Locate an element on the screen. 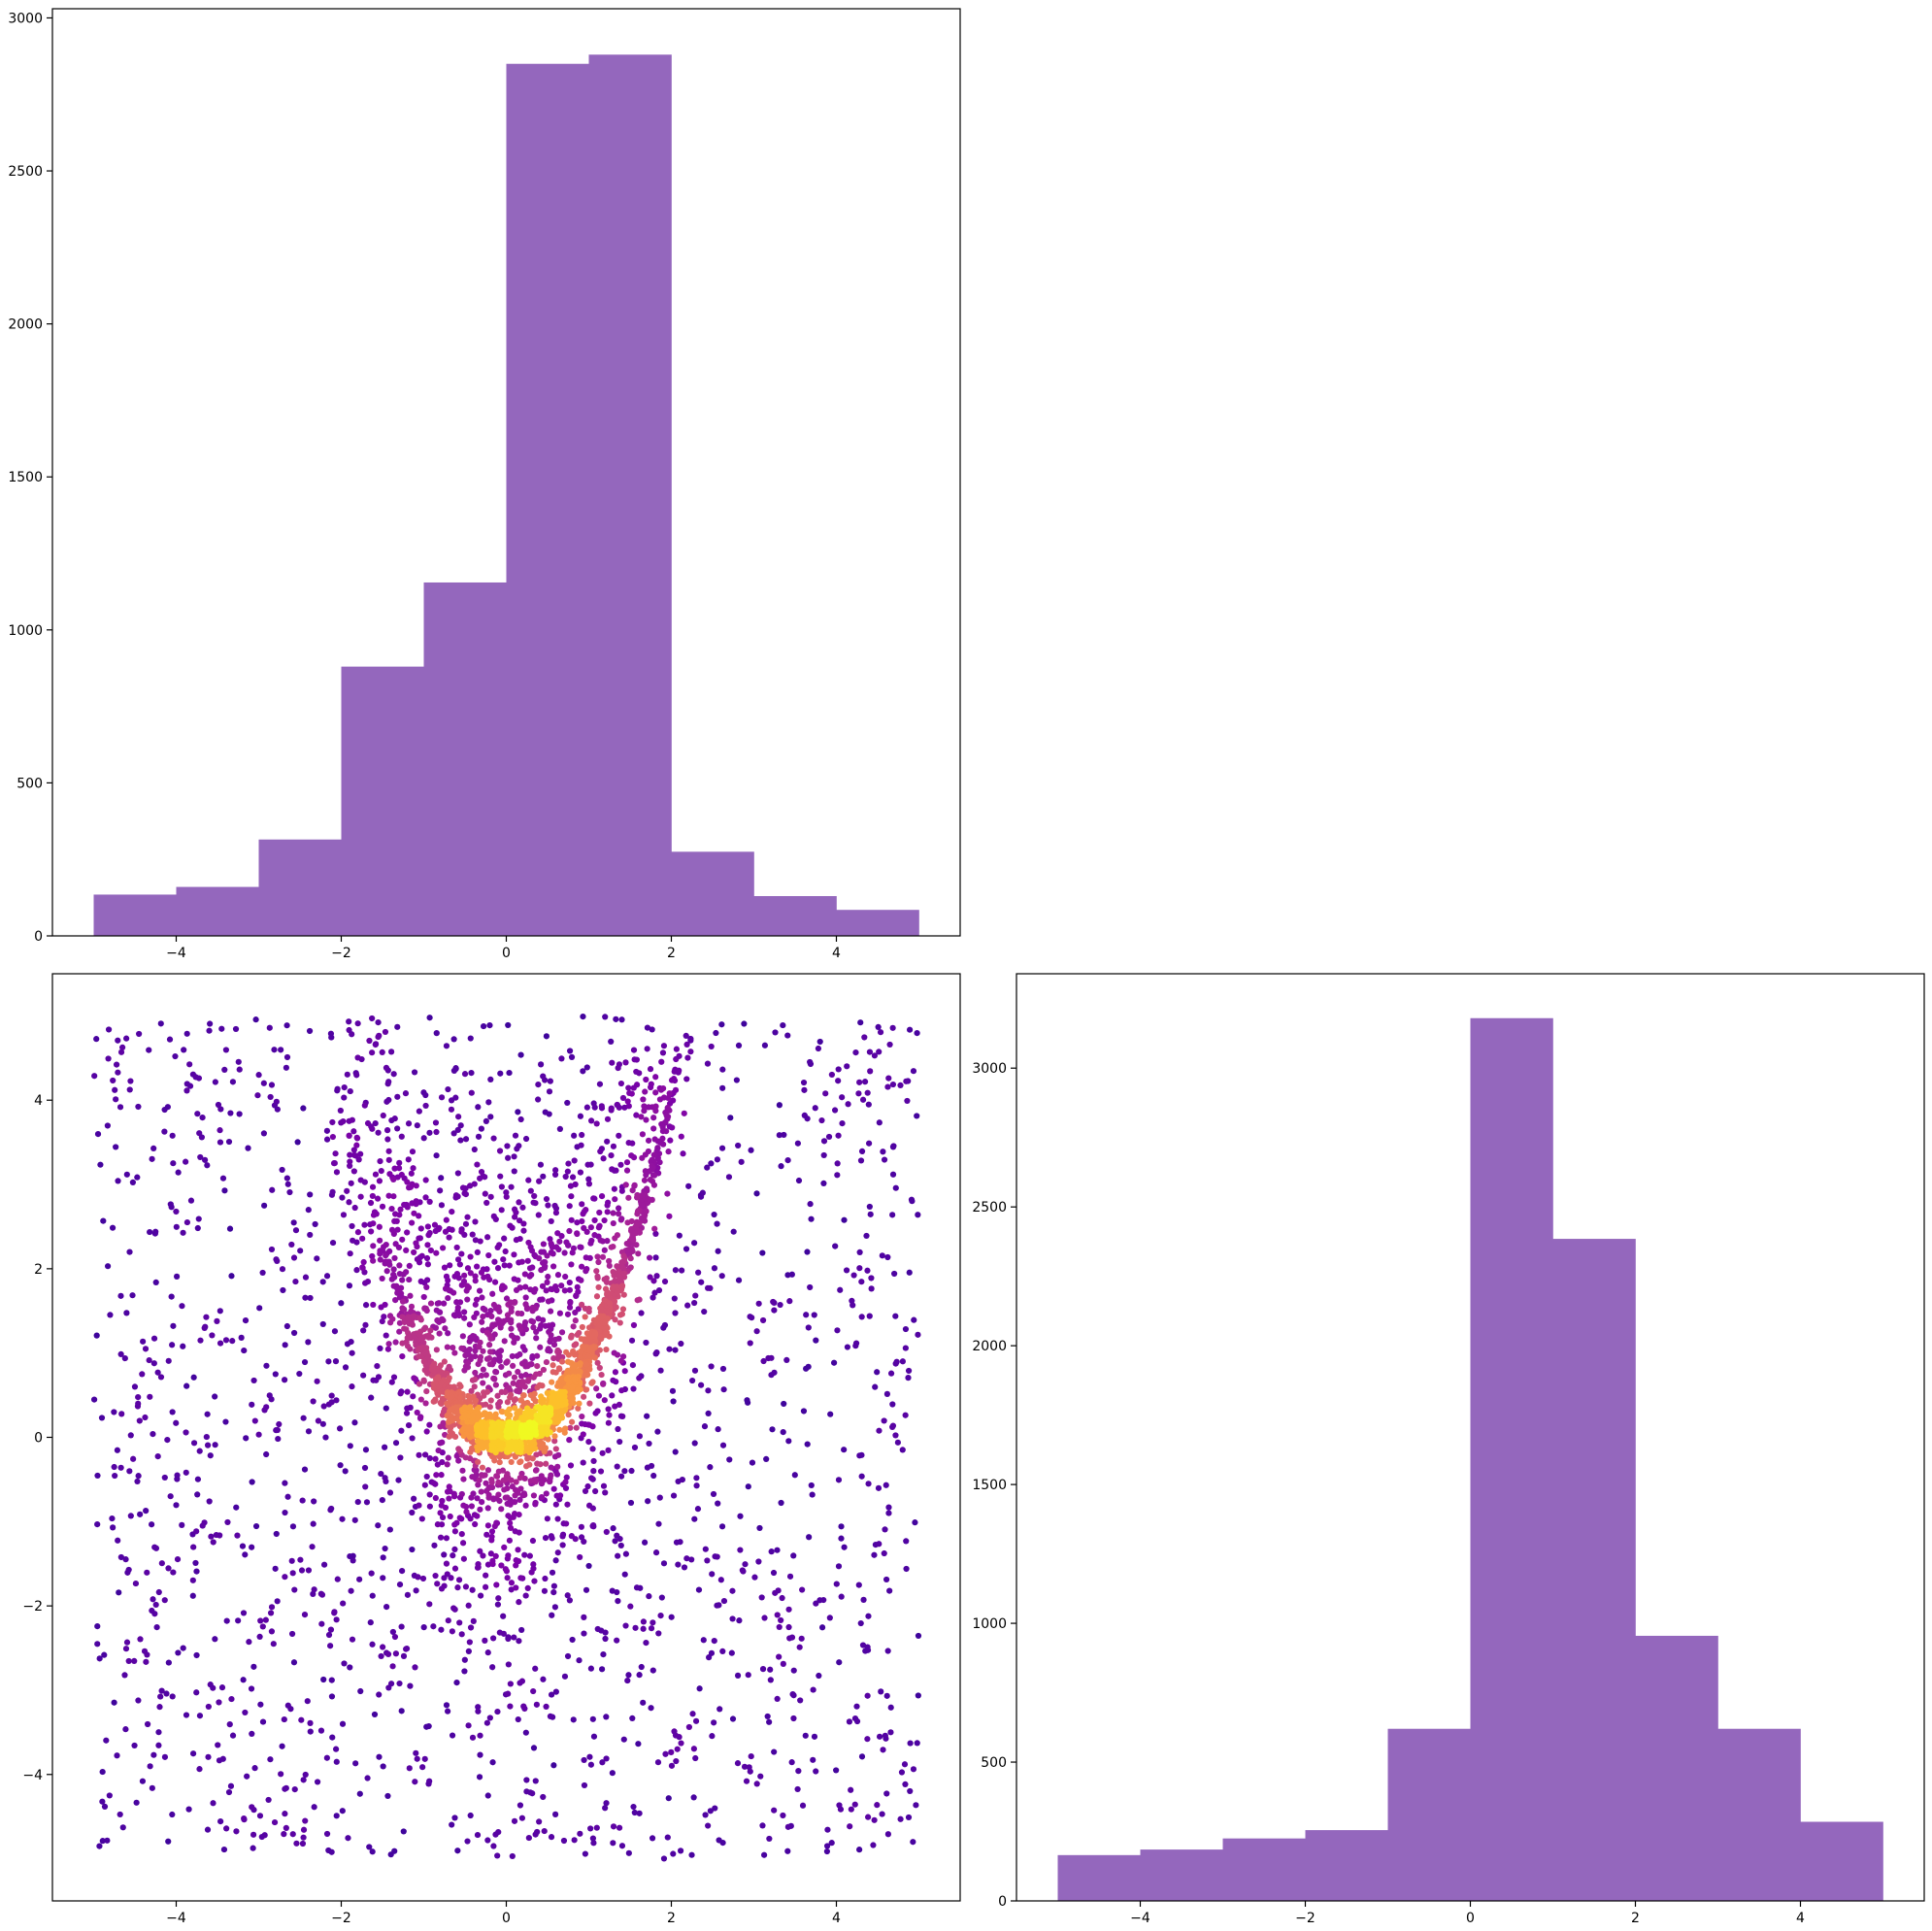 This screenshot has height=1931, width=1932. top-hist-xtick-label: 2 is located at coordinates (672, 953).